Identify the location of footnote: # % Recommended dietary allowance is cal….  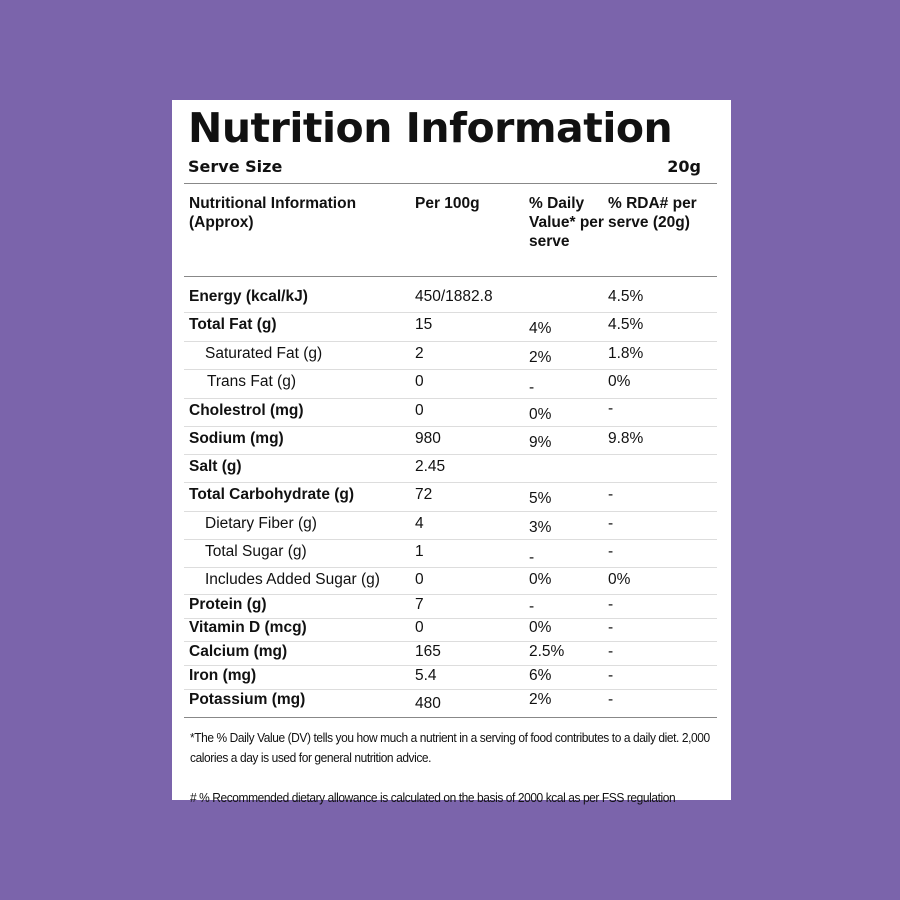
(433, 797).